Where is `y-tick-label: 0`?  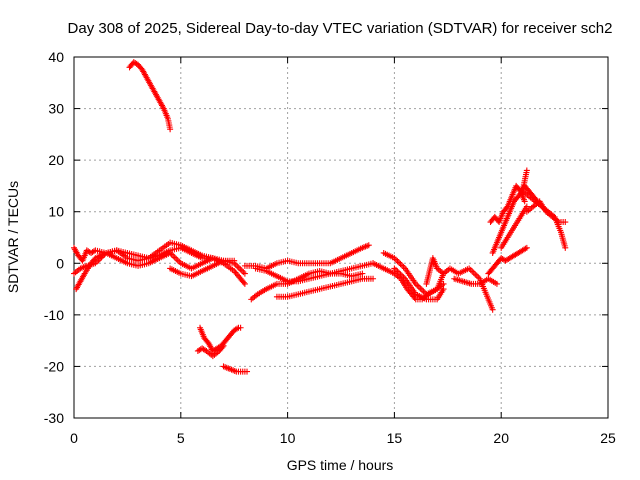
y-tick-label: 0 is located at coordinates (60, 263).